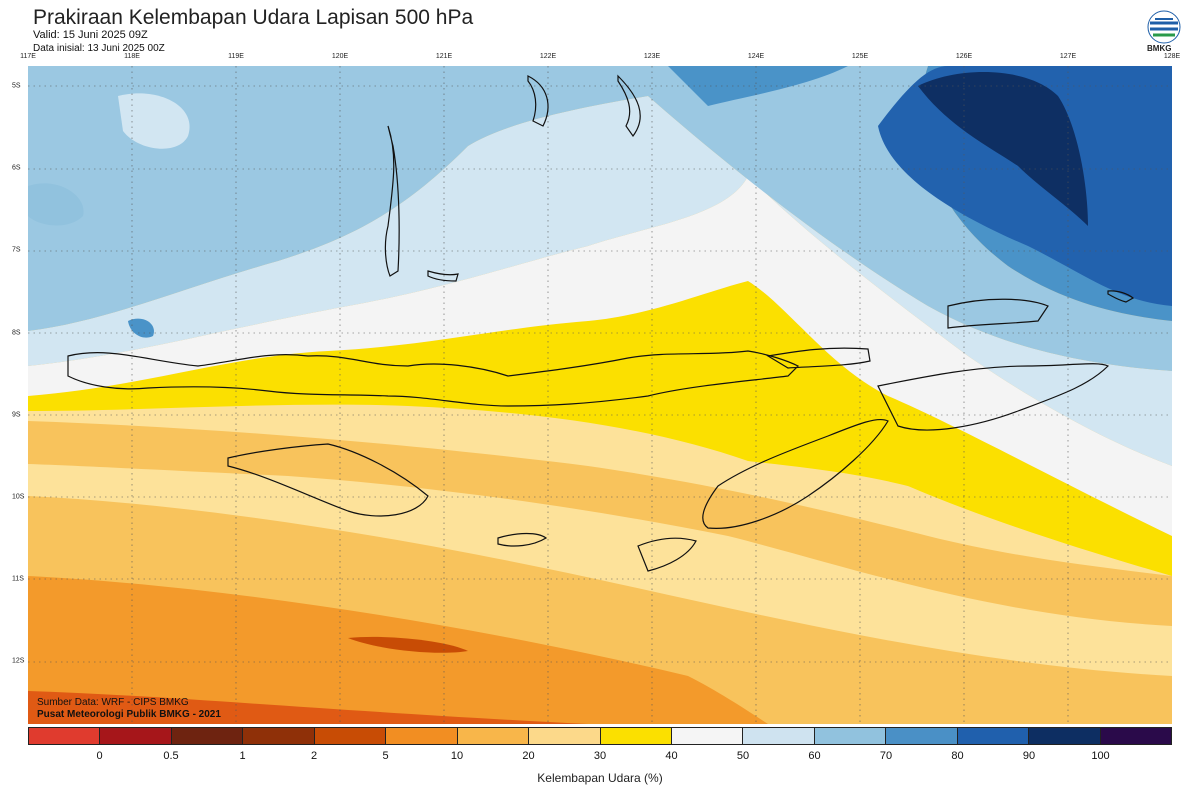 The width and height of the screenshot is (1200, 800). Describe the element at coordinates (600, 778) in the screenshot. I see `colorbar-title: Kelembapan Udara (%)` at that location.